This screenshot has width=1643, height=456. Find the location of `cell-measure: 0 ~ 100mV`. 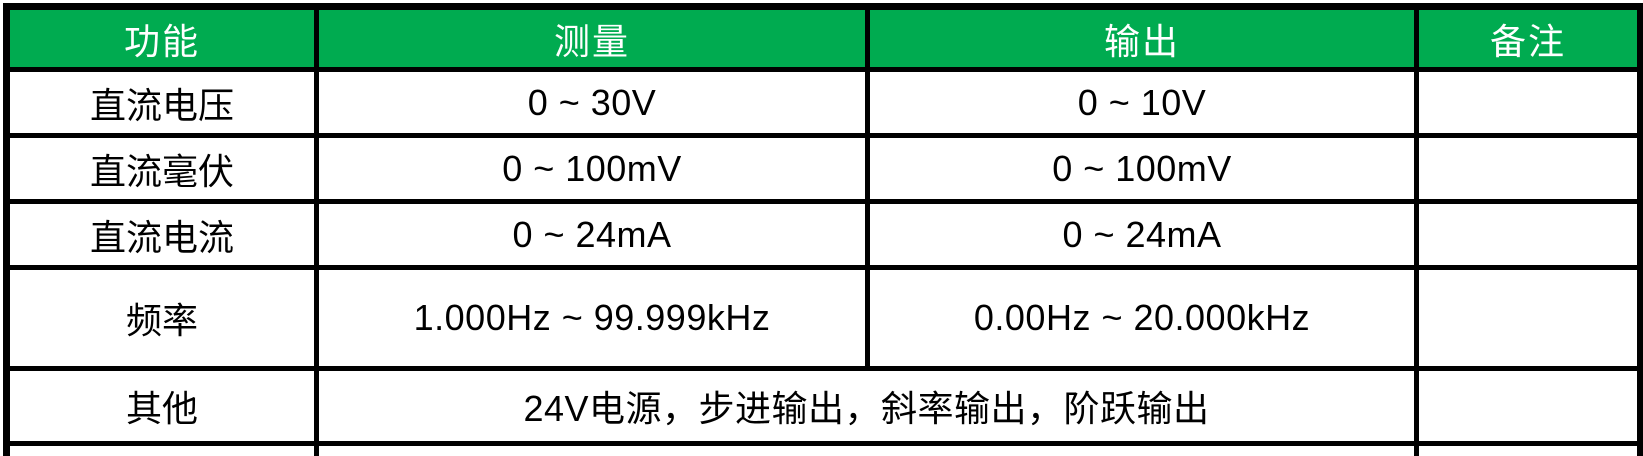

cell-measure: 0 ~ 100mV is located at coordinates (592, 168).